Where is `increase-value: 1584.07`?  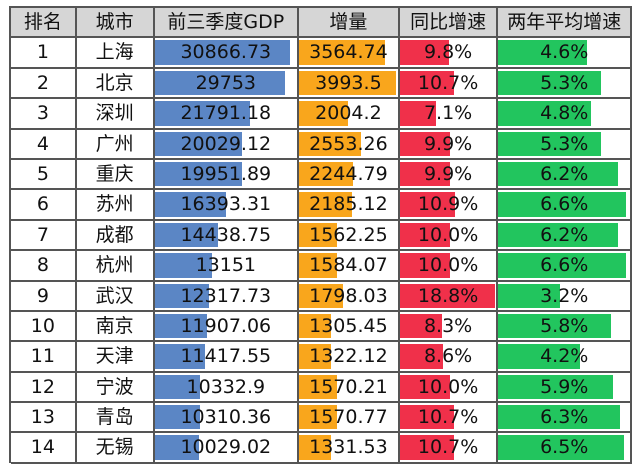
increase-value: 1584.07 is located at coordinates (348, 265).